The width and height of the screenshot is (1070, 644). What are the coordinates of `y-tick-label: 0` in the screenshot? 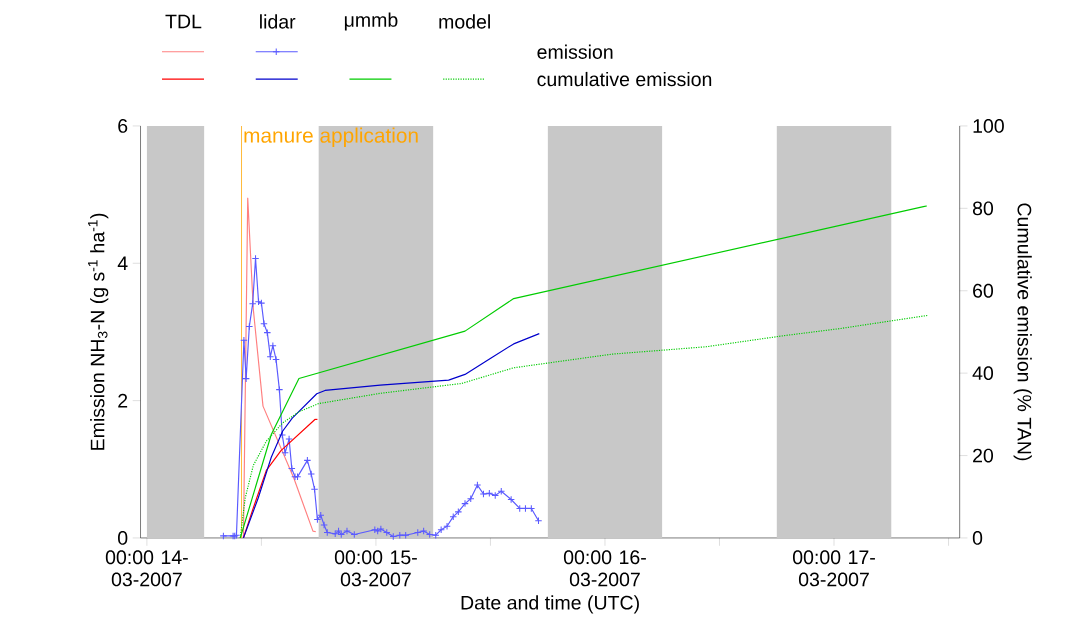 It's located at (123, 537).